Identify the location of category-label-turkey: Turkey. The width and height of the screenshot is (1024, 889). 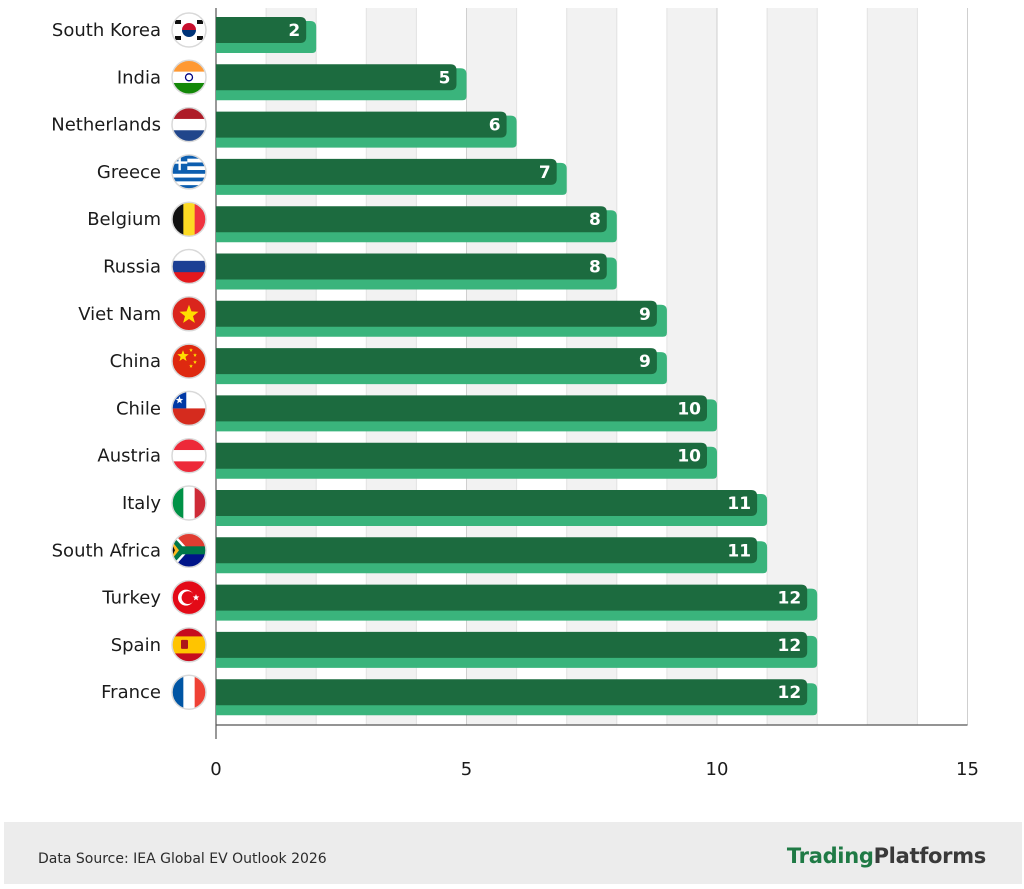
(131, 598).